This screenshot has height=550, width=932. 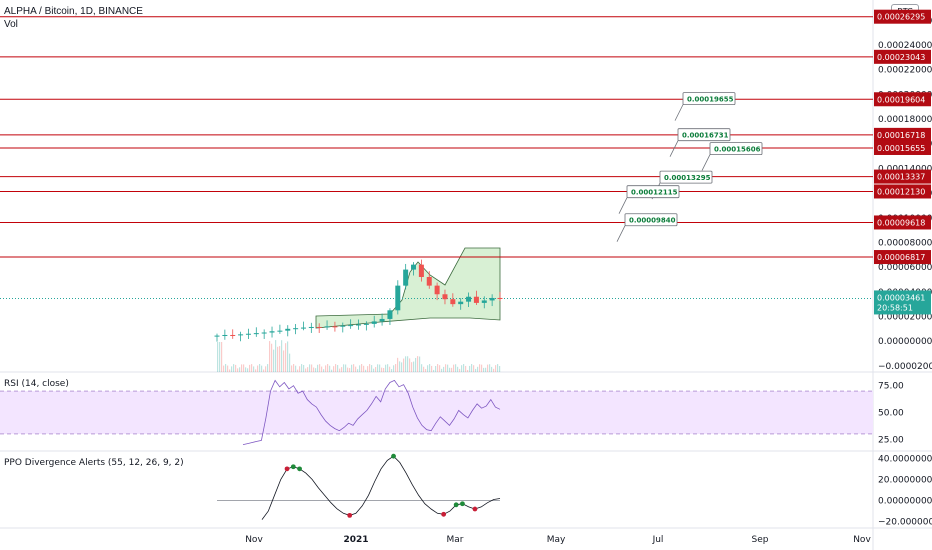 I want to click on price-tick: 0.00000000, so click(x=905, y=342).